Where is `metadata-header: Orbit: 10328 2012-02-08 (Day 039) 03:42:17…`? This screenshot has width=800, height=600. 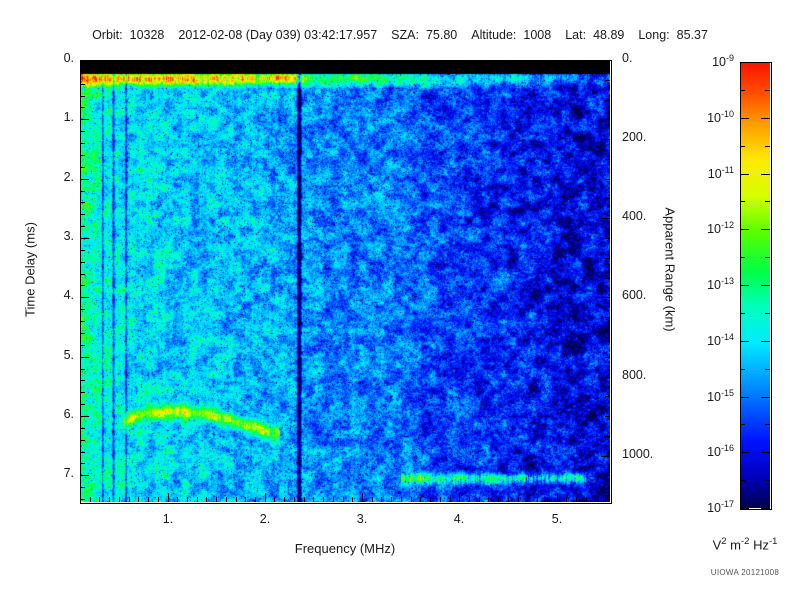 metadata-header: Orbit: 10328 2012-02-08 (Day 039) 03:42:17… is located at coordinates (400, 35).